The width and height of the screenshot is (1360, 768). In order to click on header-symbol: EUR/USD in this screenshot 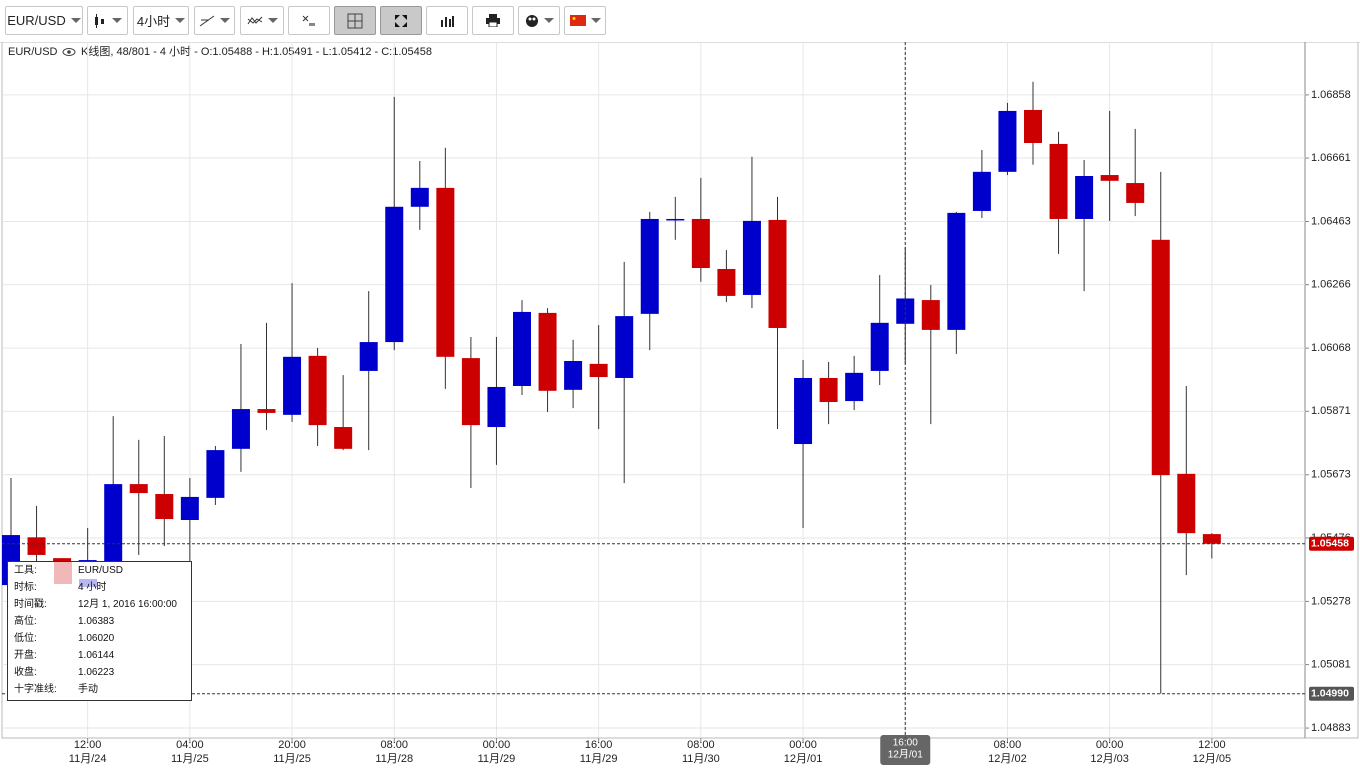, I will do `click(33, 52)`.